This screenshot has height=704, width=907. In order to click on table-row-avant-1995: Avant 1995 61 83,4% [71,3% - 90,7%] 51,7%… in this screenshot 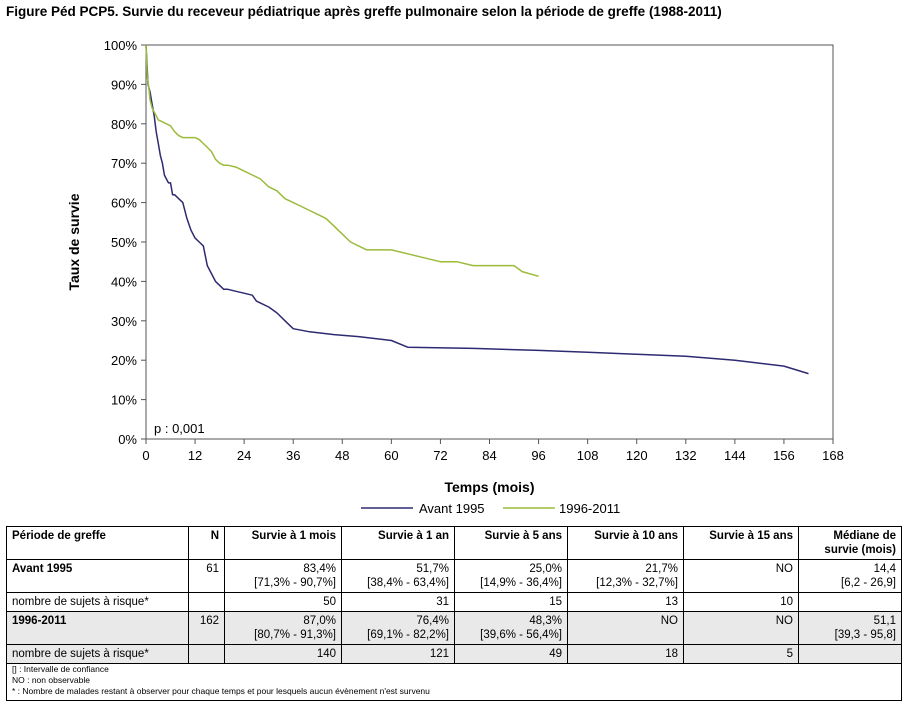, I will do `click(454, 576)`.